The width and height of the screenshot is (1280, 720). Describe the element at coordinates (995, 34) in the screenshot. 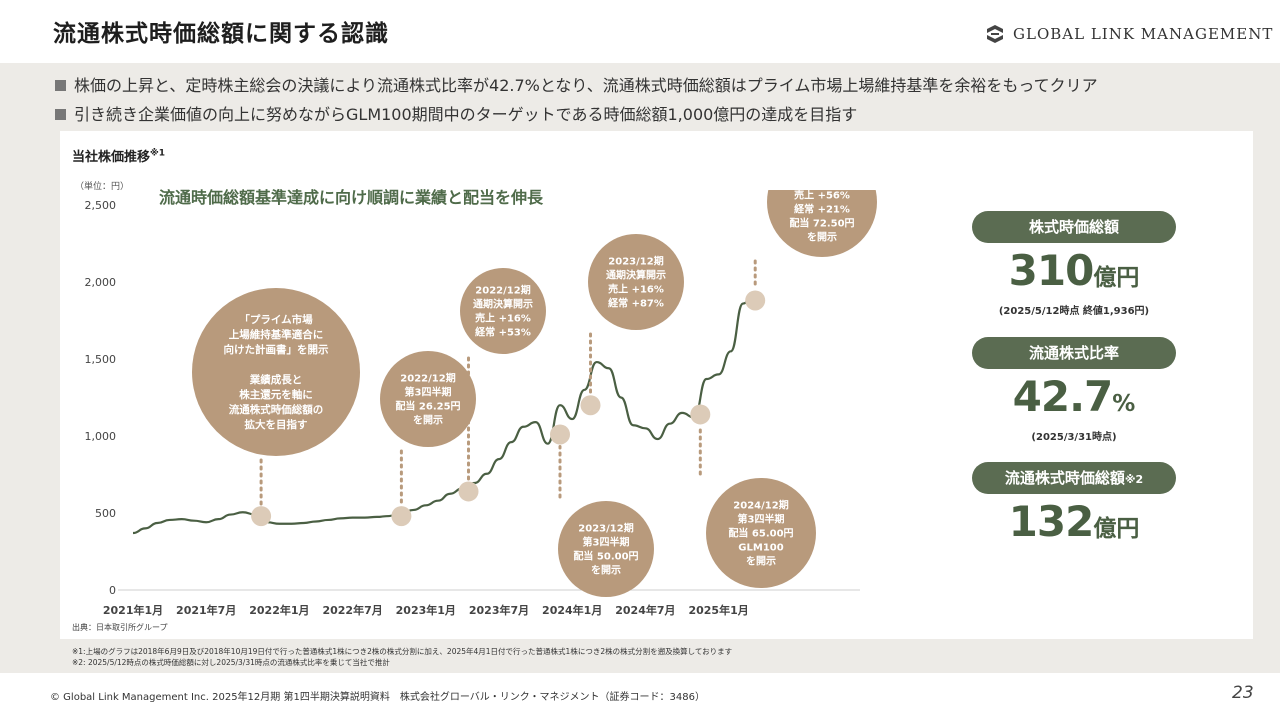

I see `logo-icon` at that location.